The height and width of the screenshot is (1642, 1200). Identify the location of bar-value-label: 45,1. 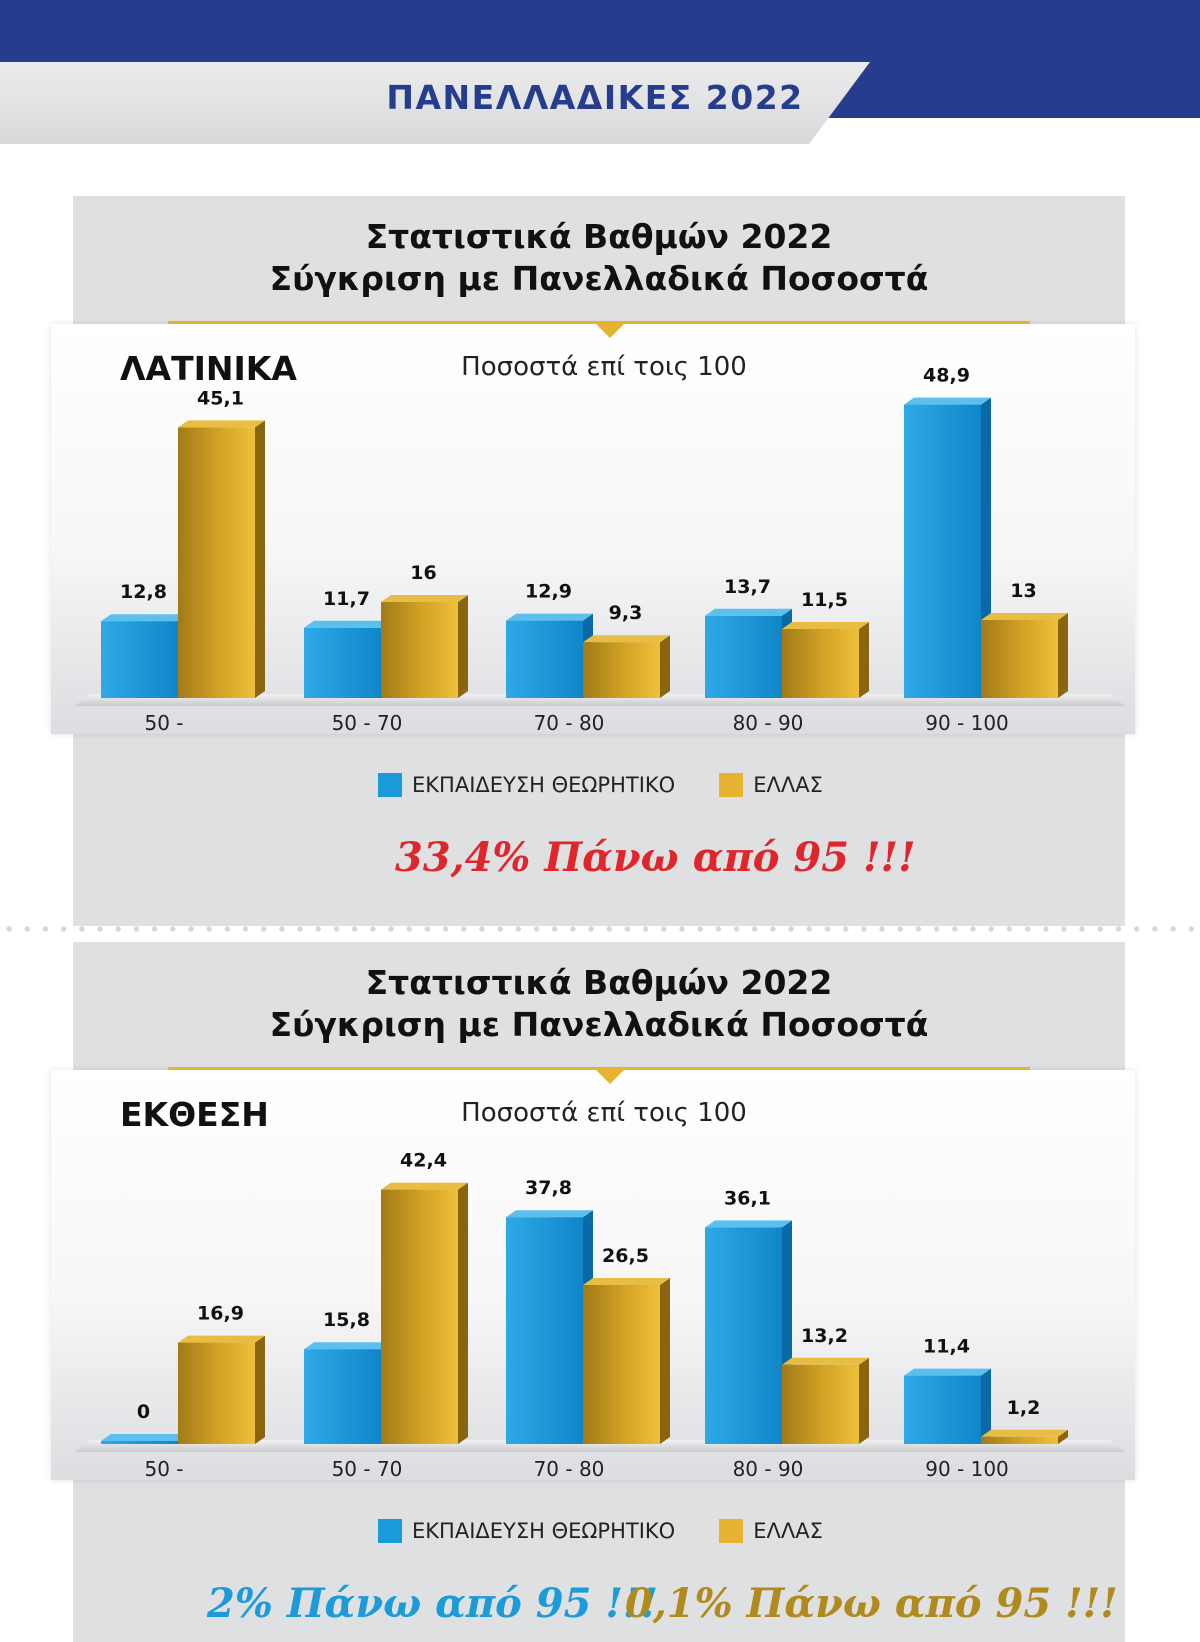
(220, 398).